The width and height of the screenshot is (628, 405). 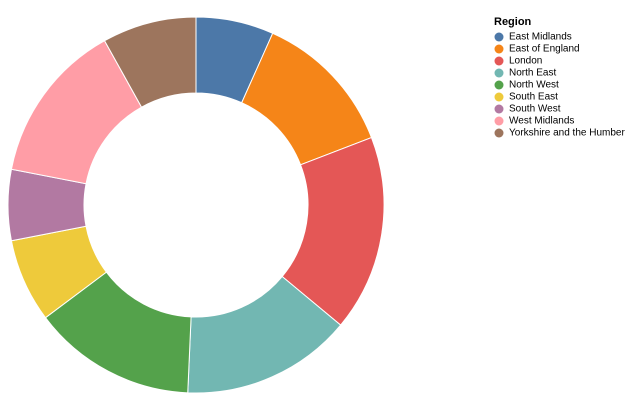 I want to click on legend-label: East Midlands, so click(x=540, y=37).